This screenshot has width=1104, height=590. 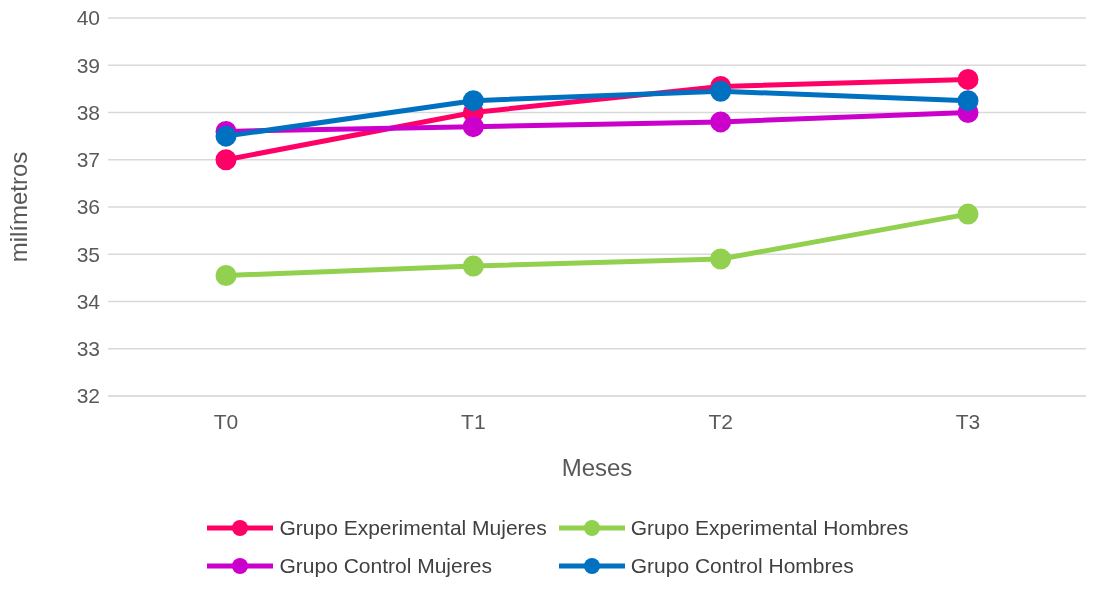 I want to click on x-tick-label: T1, so click(x=473, y=421).